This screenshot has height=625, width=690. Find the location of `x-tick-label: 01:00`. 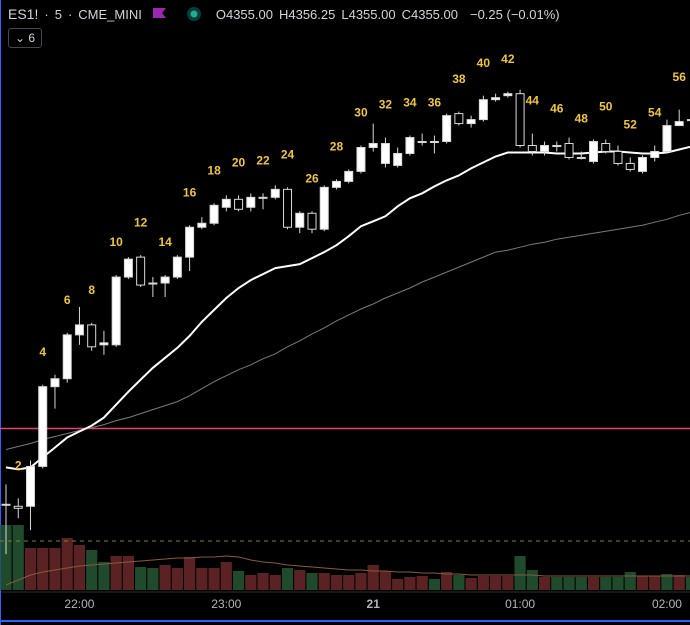

x-tick-label: 01:00 is located at coordinates (520, 604).